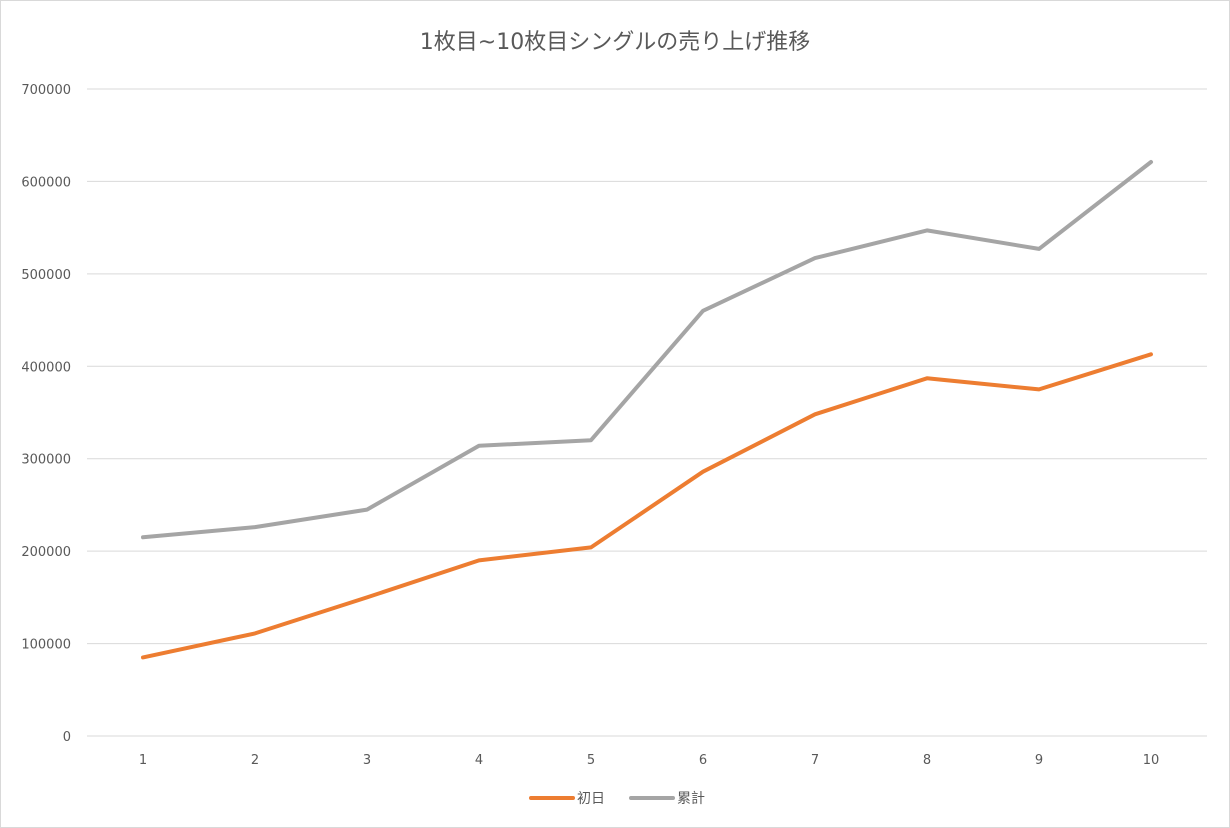 The image size is (1230, 828). Describe the element at coordinates (703, 760) in the screenshot. I see `x-tick-label: 6` at that location.